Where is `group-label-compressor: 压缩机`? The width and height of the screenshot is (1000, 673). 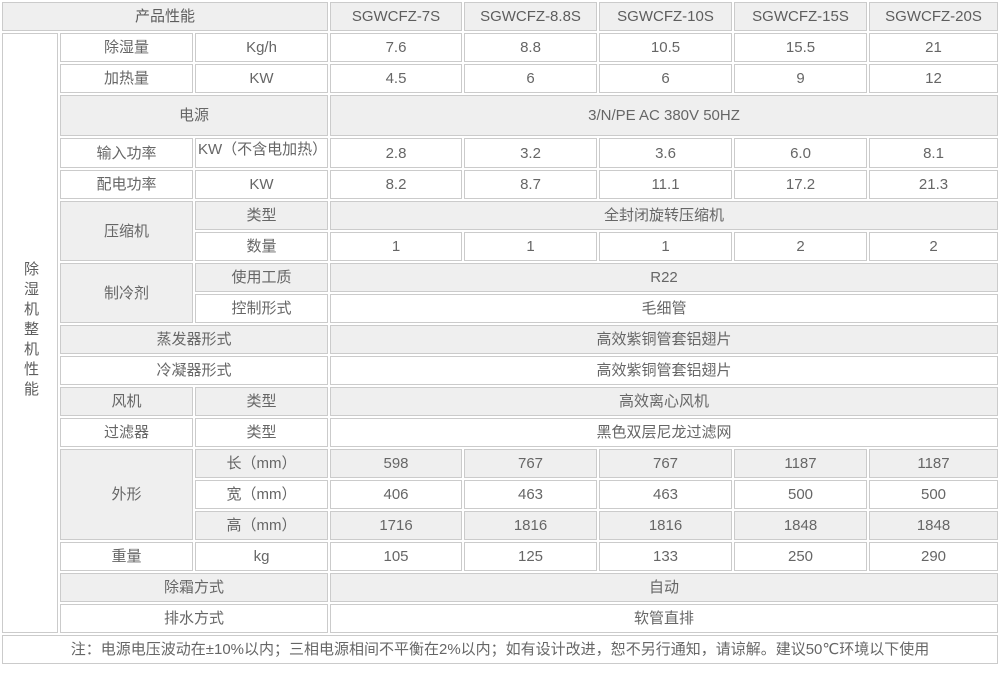
group-label-compressor: 压缩机 is located at coordinates (126, 231).